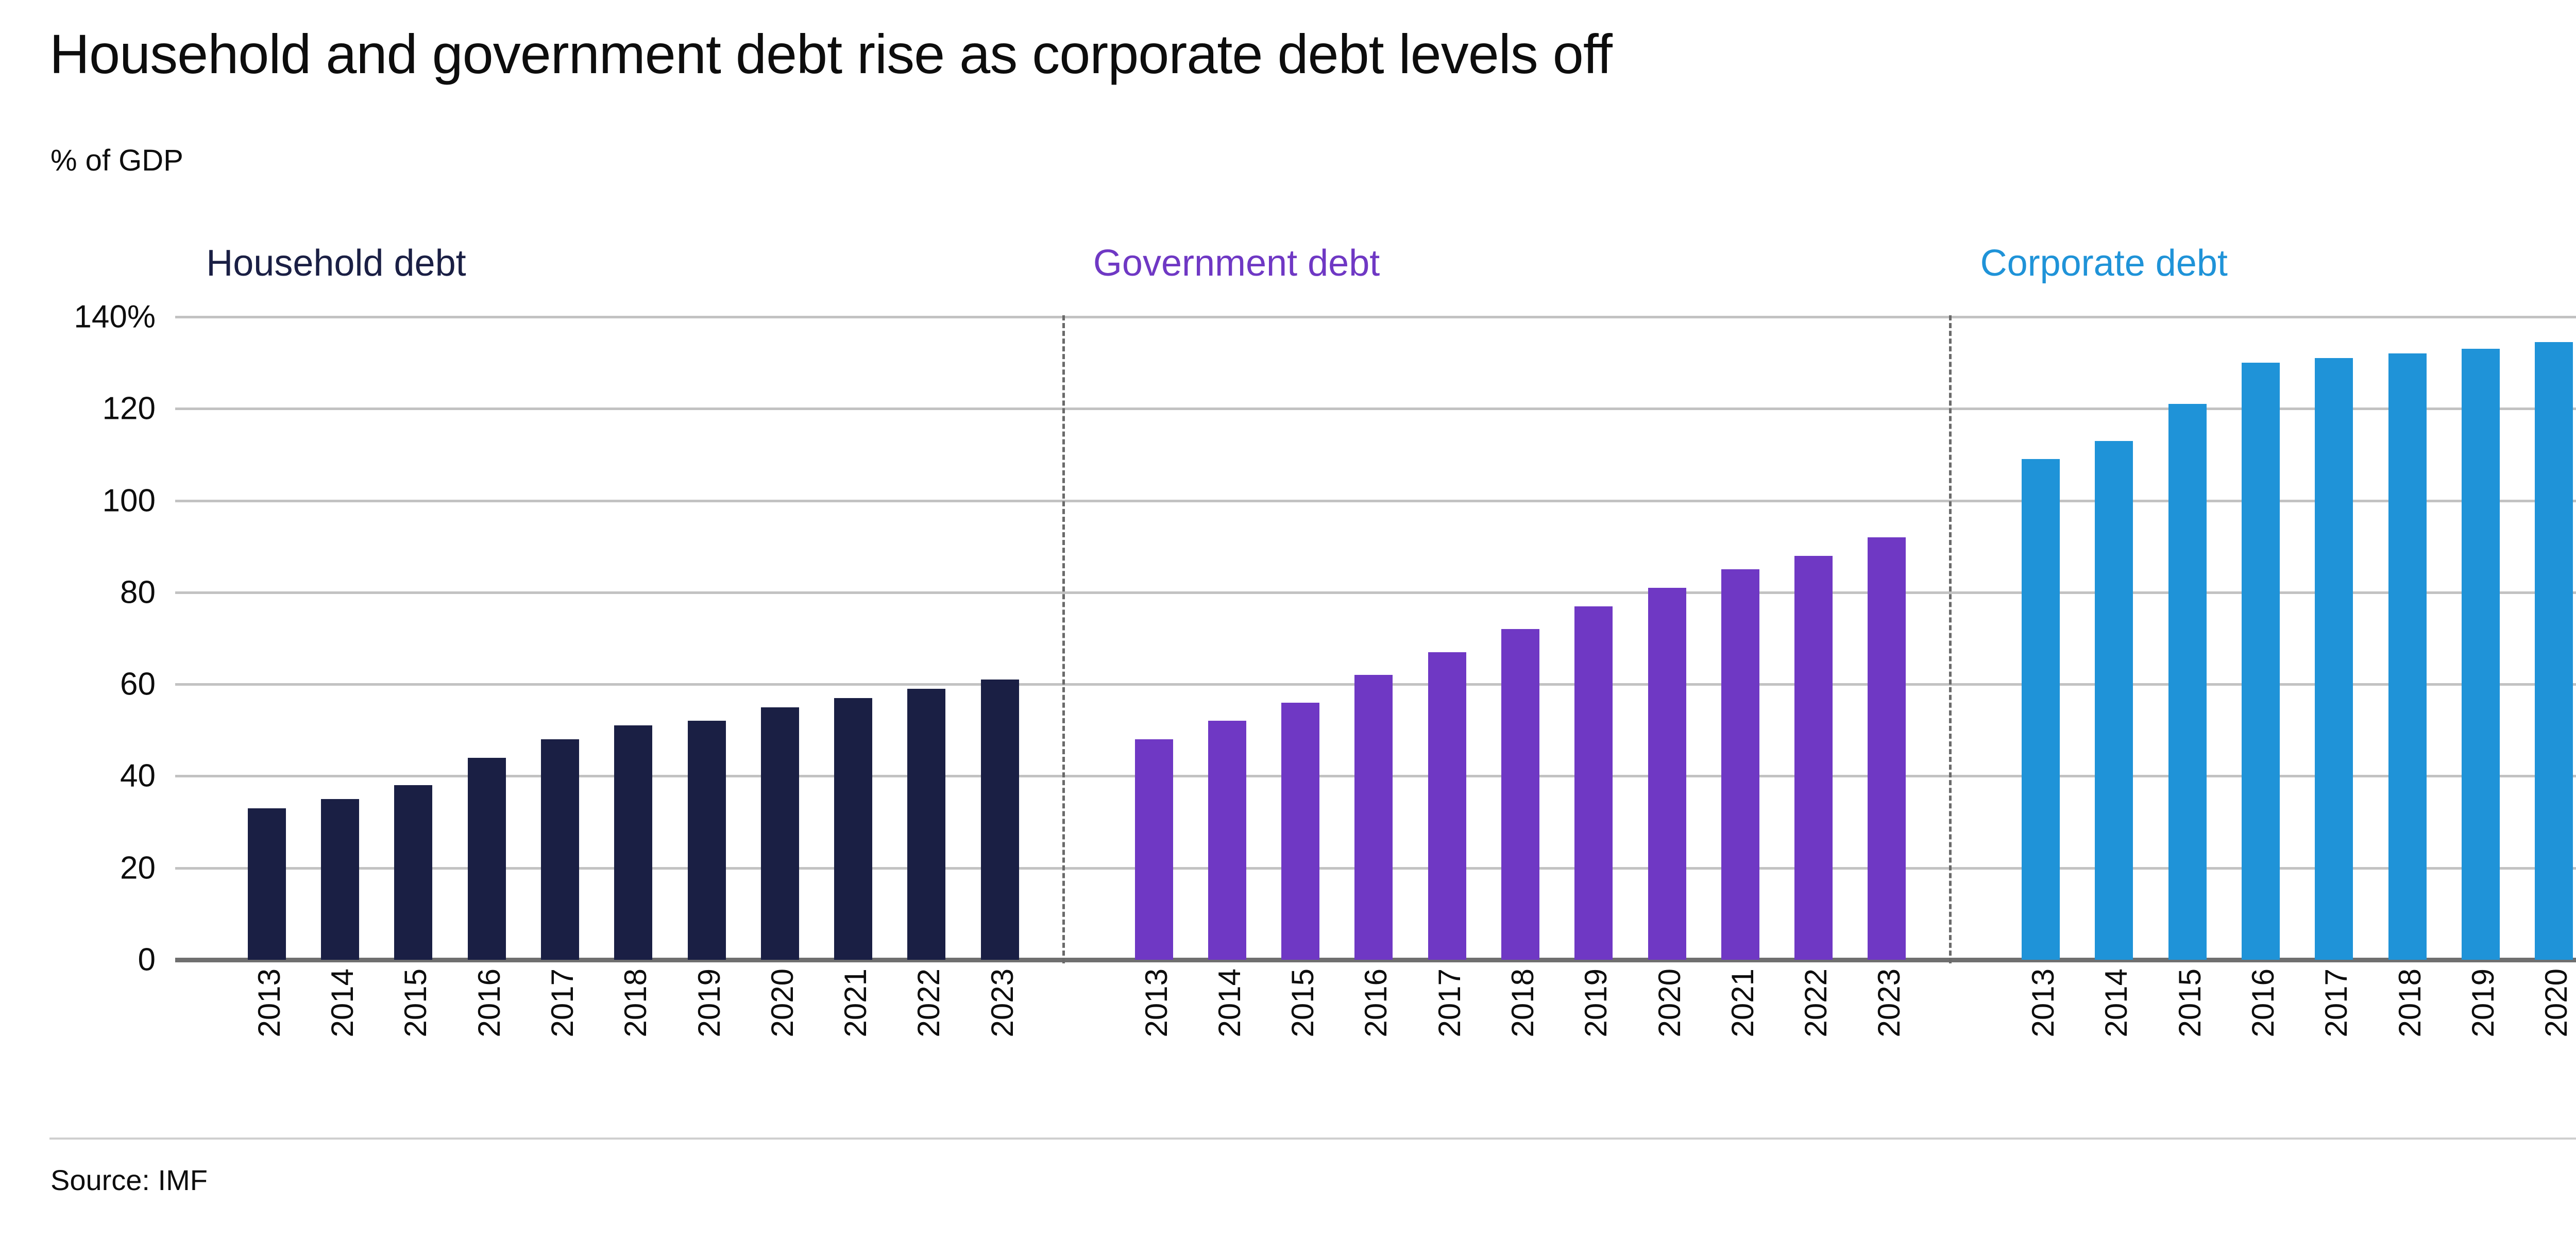 This screenshot has width=2576, height=1239. What do you see at coordinates (2104, 263) in the screenshot?
I see `panel-title-corporate: Corporate debt` at bounding box center [2104, 263].